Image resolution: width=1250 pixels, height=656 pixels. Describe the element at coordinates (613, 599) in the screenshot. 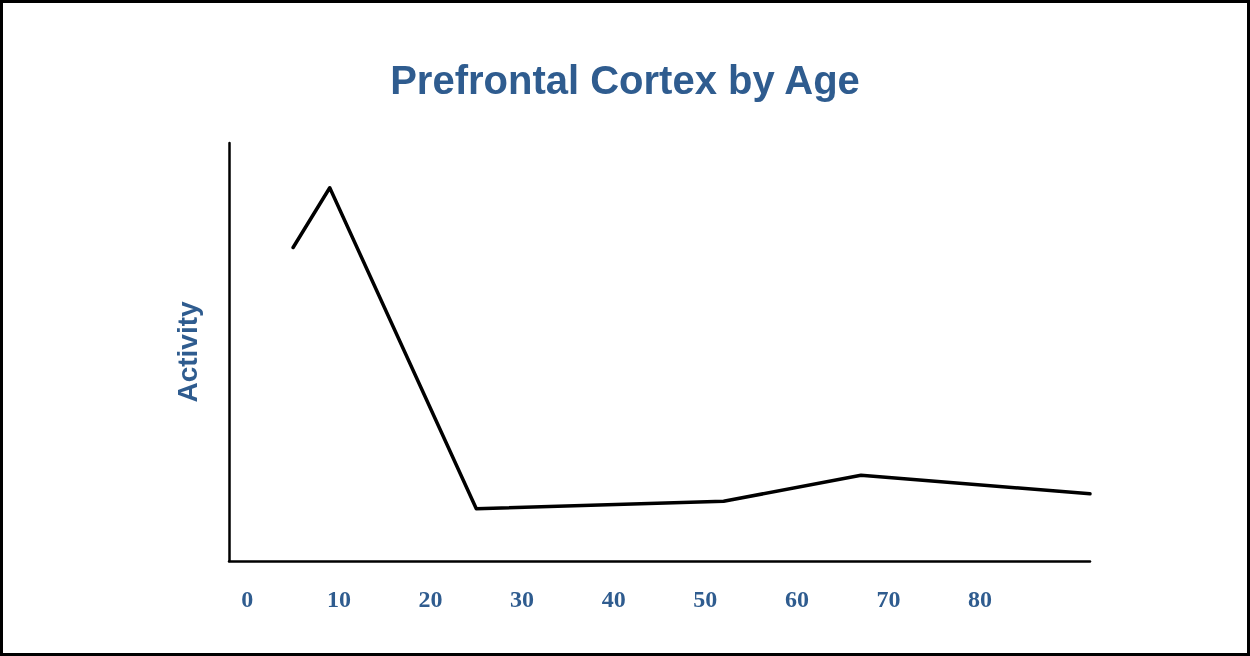

I see `x-tick-label: 40` at that location.